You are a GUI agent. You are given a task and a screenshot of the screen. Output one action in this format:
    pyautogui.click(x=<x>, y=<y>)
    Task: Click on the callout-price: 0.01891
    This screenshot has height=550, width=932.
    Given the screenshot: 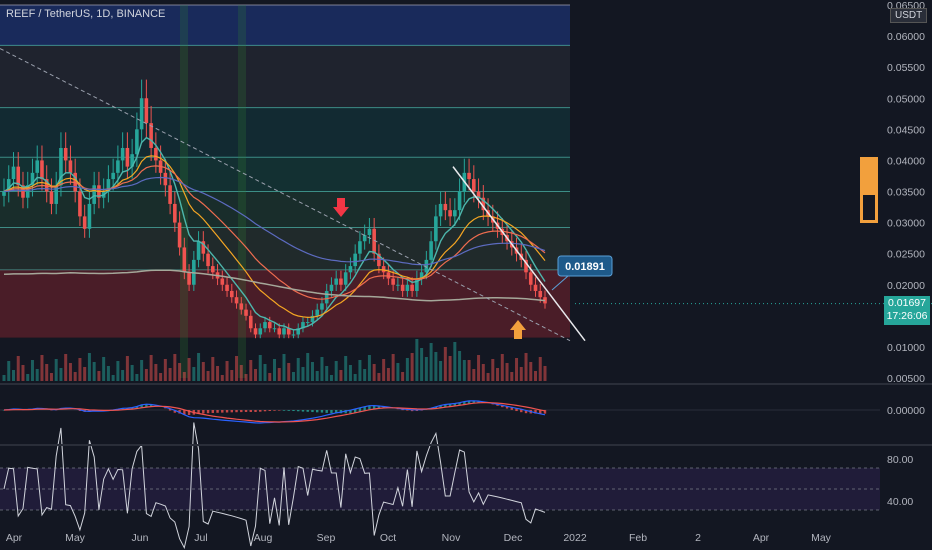 What is the action you would take?
    pyautogui.click(x=585, y=267)
    